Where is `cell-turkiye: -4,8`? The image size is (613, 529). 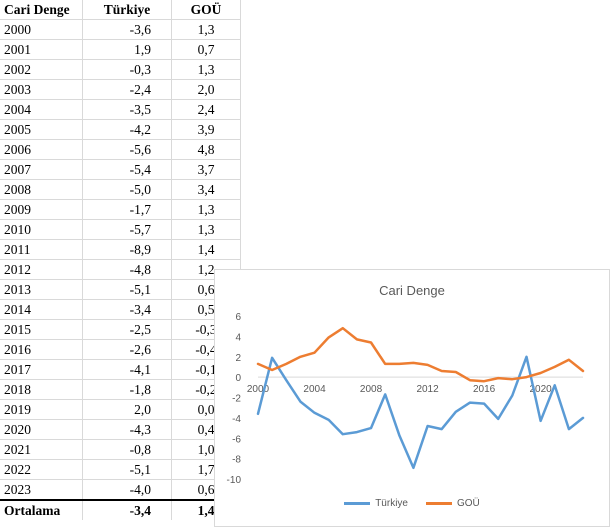 cell-turkiye: -4,8 is located at coordinates (127, 269).